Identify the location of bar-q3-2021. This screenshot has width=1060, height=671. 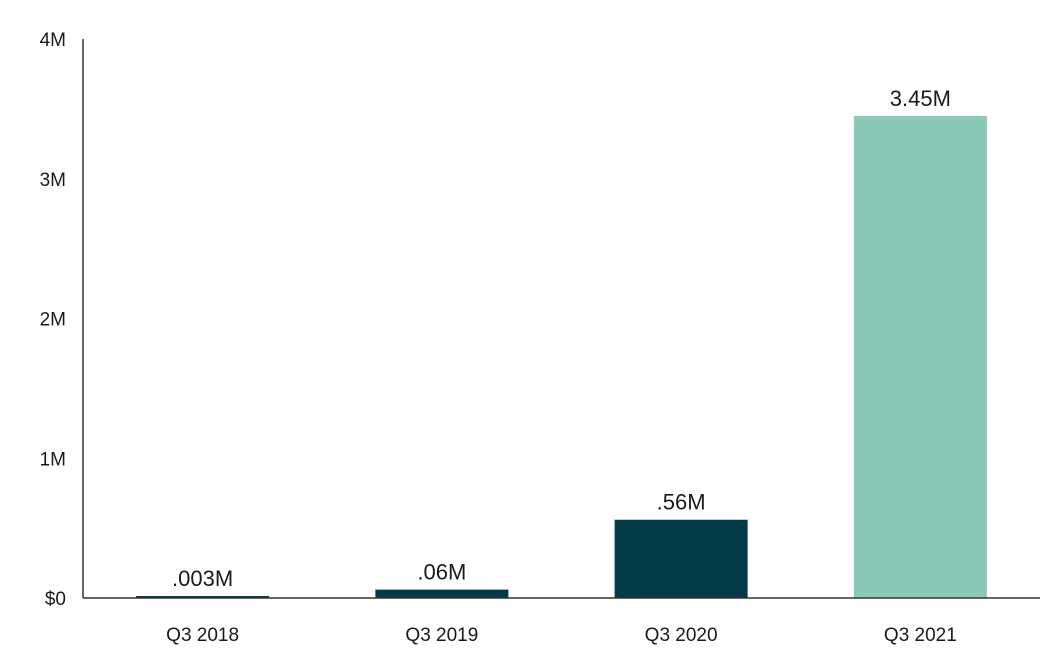
(920, 357).